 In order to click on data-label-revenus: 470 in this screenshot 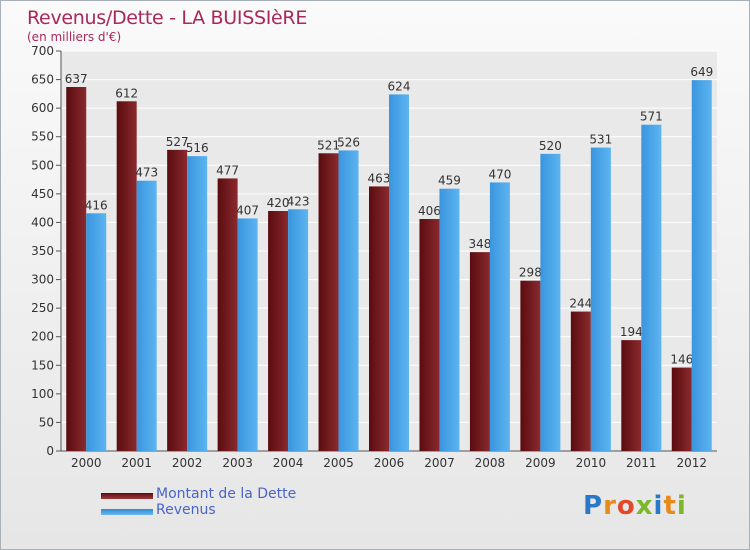, I will do `click(499, 174)`.